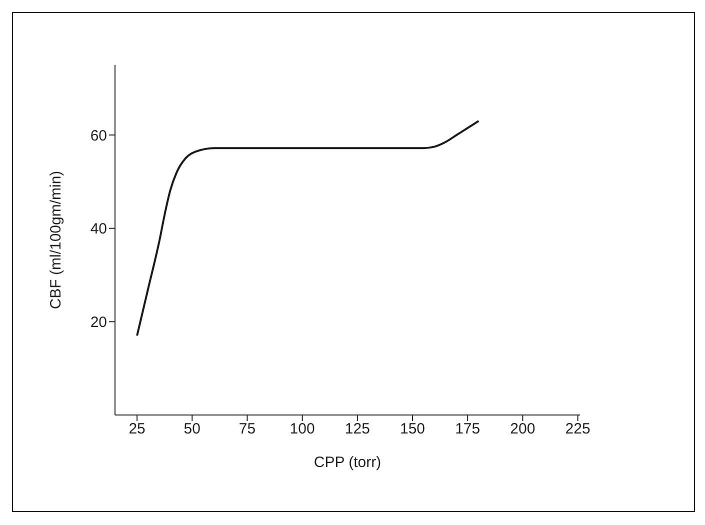 This screenshot has height=525, width=705. Describe the element at coordinates (413, 429) in the screenshot. I see `x-tick-label: 150` at that location.